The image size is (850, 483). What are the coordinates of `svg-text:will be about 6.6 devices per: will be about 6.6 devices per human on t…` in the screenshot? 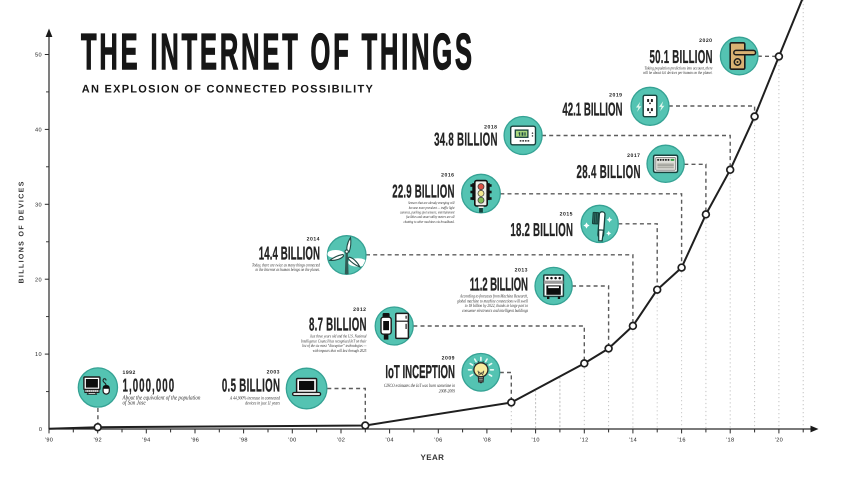 It's located at (678, 72).